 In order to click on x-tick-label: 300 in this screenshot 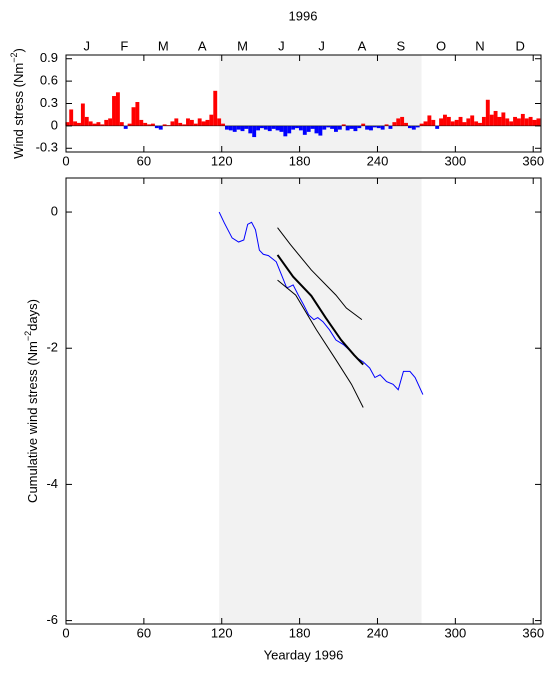, I will do `click(455, 160)`.